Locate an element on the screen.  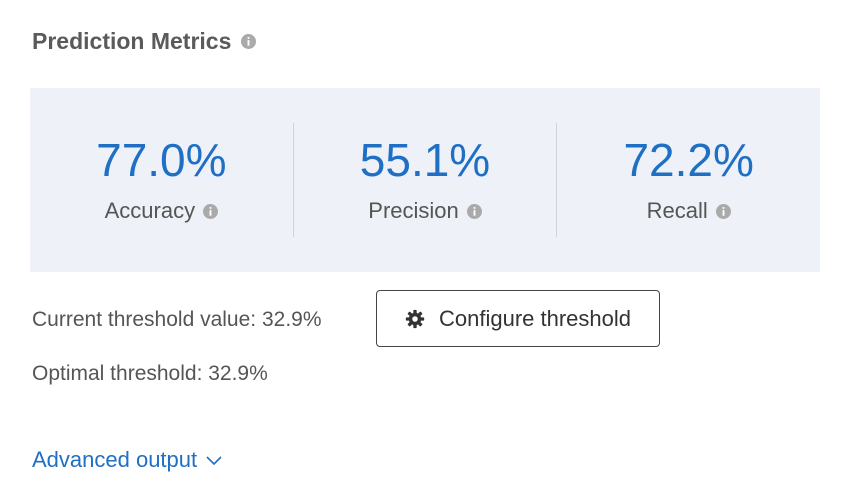
metric-label: Recall is located at coordinates (677, 210).